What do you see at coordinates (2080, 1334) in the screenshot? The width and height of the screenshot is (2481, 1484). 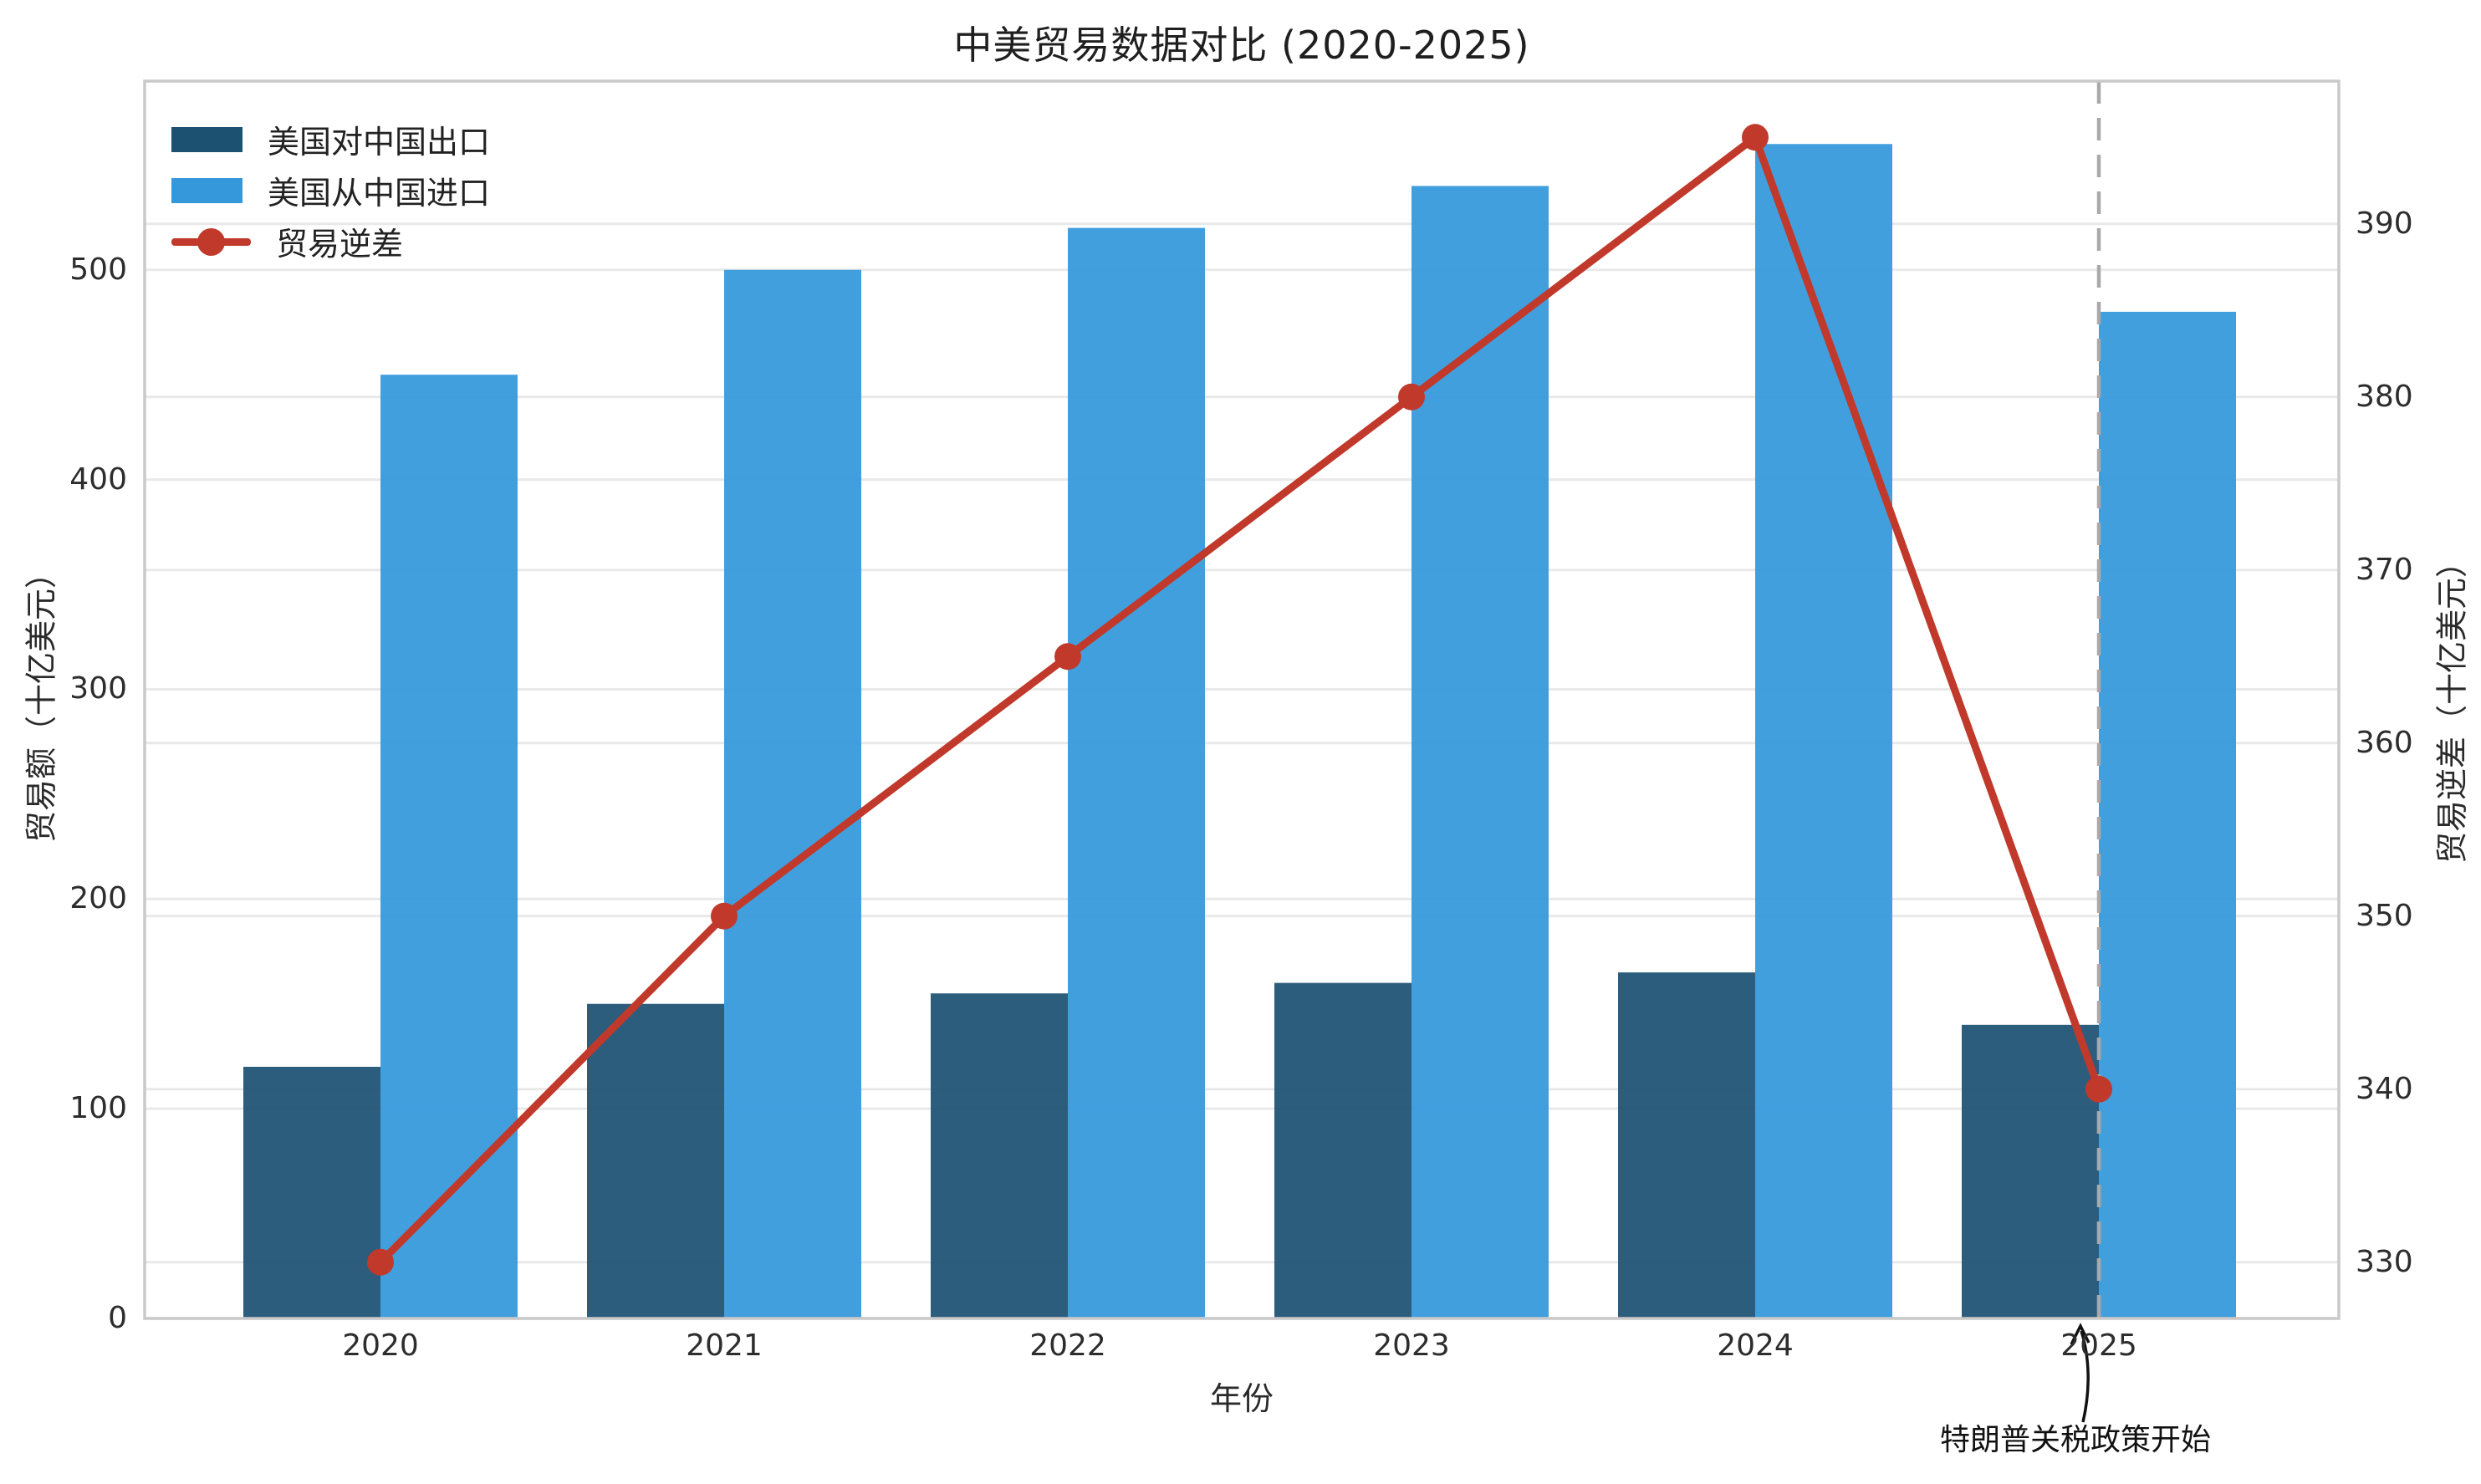 I see `annotation-arrow-head` at bounding box center [2080, 1334].